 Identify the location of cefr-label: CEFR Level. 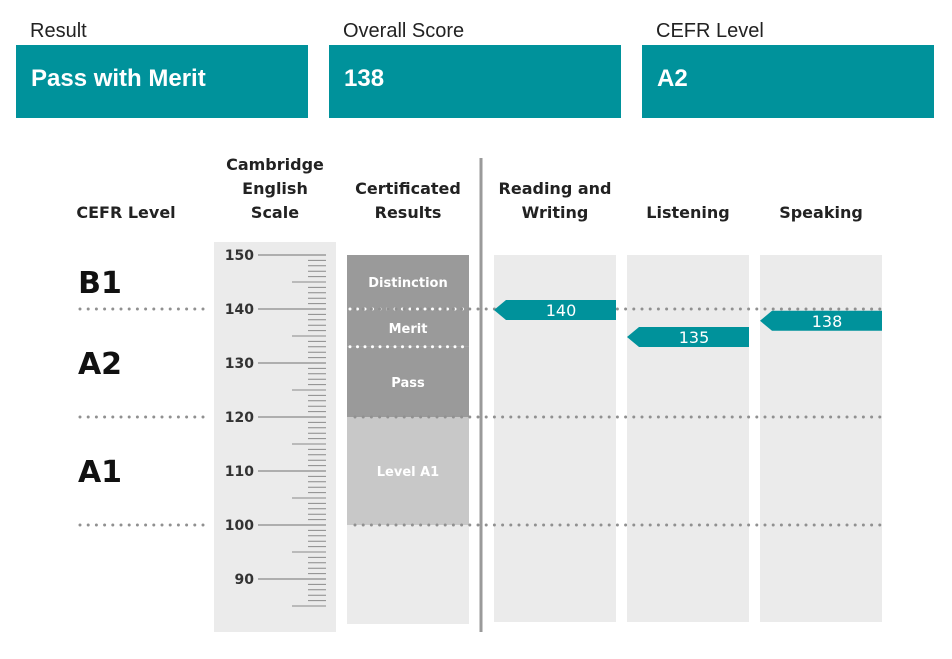
(710, 31).